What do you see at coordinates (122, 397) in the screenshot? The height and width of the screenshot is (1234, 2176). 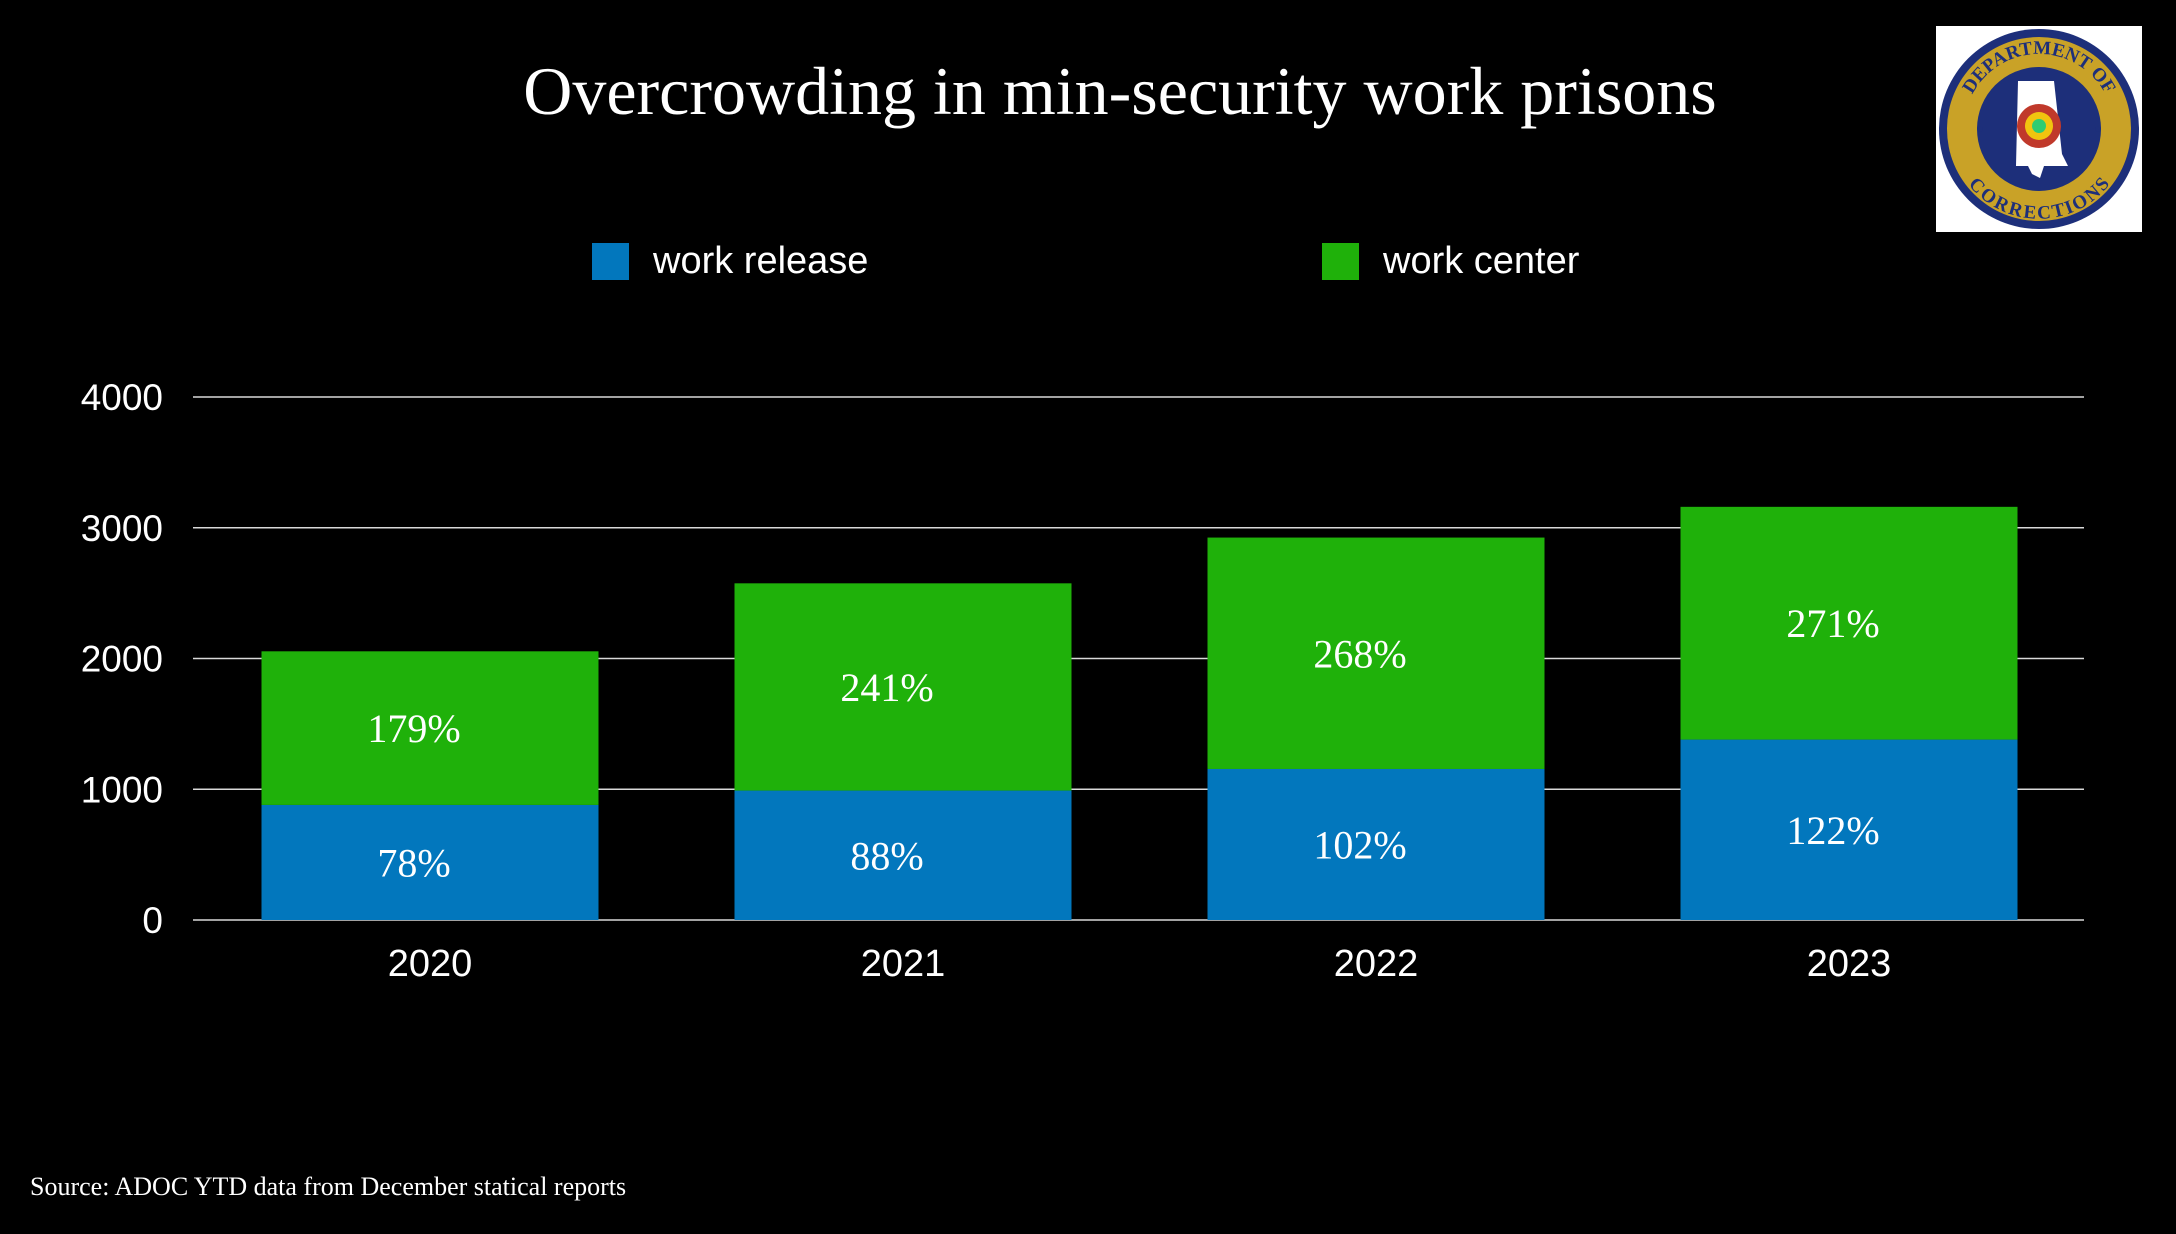 I see `y-tick-label: 4000` at bounding box center [122, 397].